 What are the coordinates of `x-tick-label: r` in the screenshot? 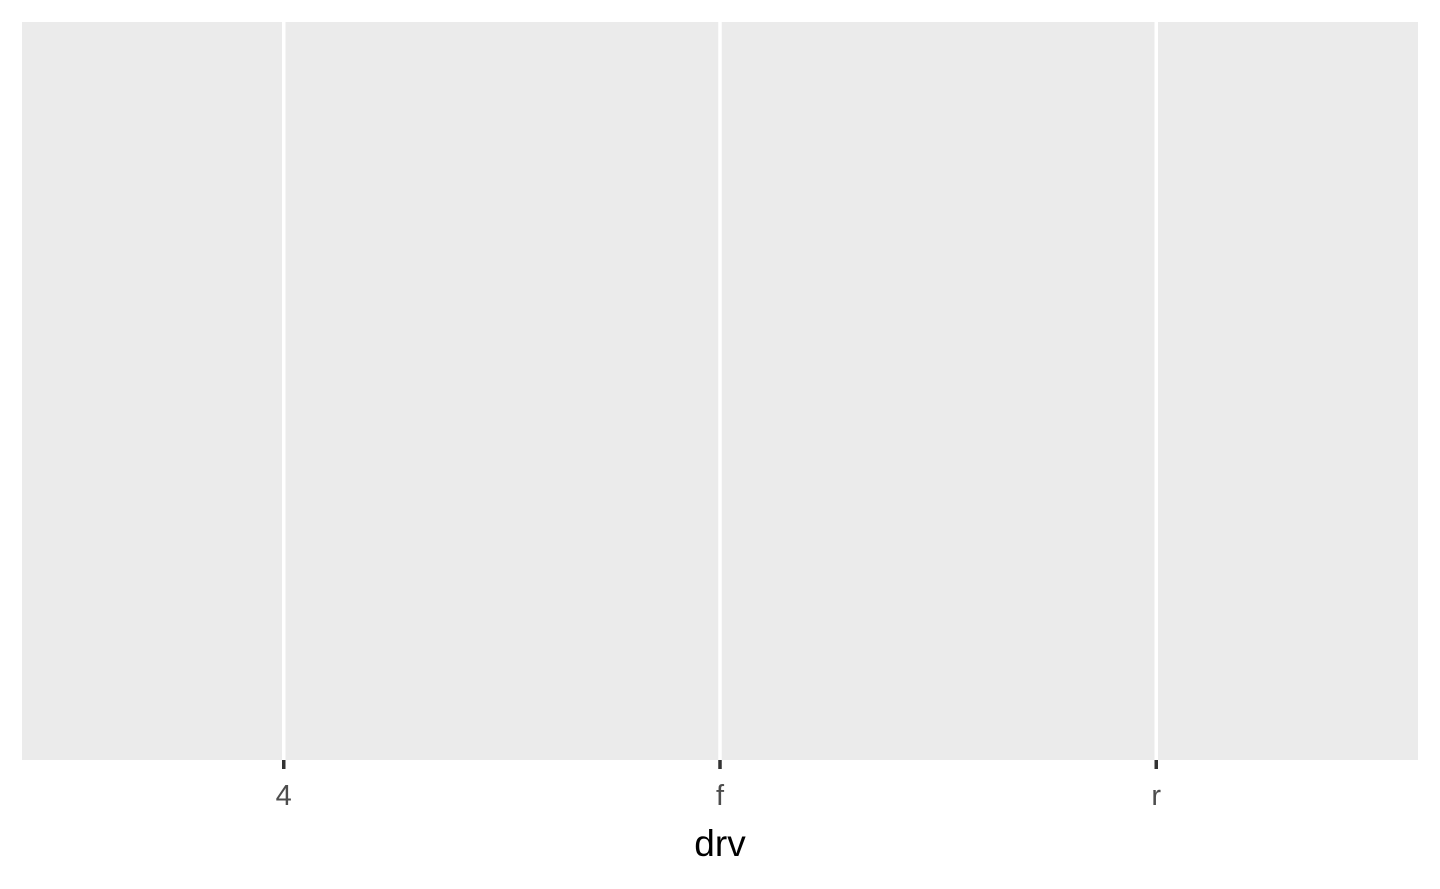 It's located at (1156, 796).